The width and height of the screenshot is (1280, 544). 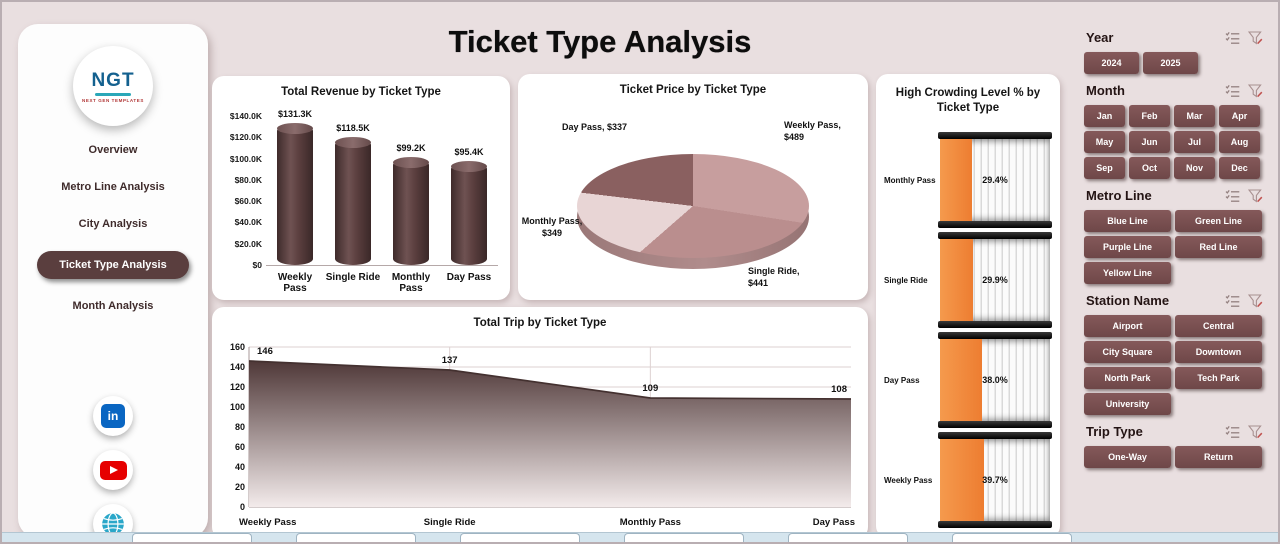 I want to click on gauge-body: 38.0%, so click(x=995, y=380).